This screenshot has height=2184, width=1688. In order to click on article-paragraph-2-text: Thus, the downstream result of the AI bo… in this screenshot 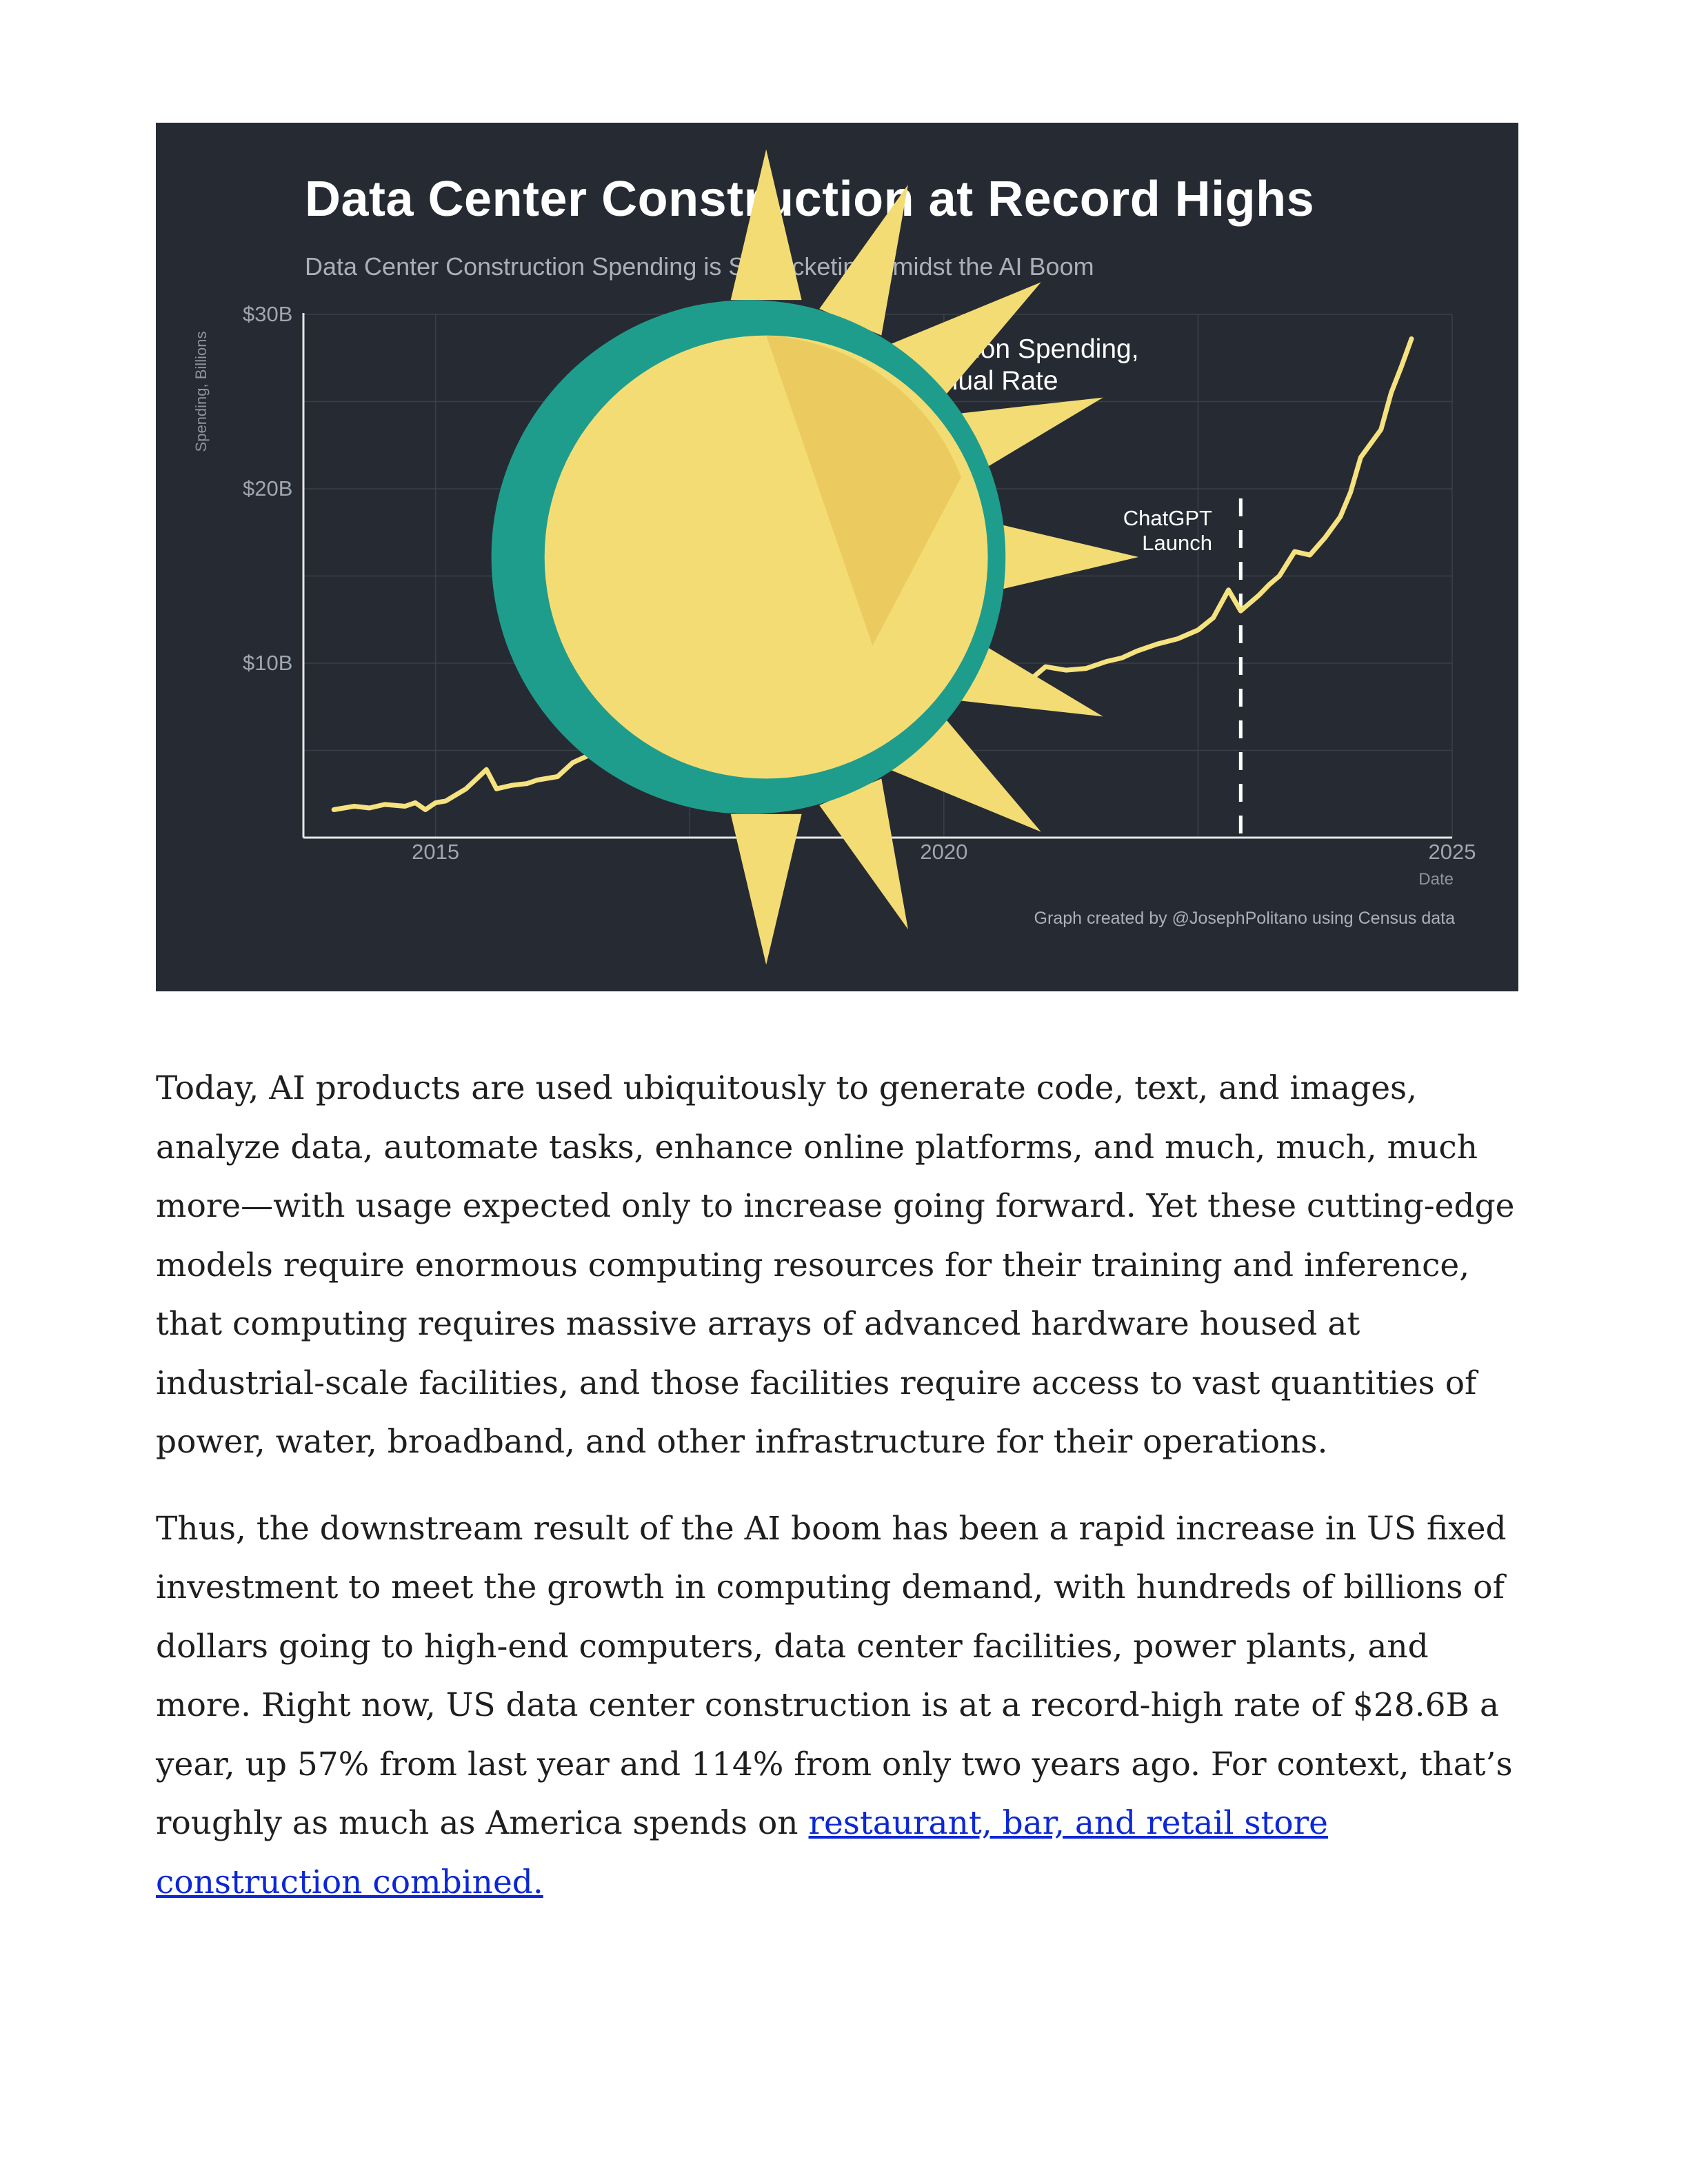, I will do `click(834, 1676)`.